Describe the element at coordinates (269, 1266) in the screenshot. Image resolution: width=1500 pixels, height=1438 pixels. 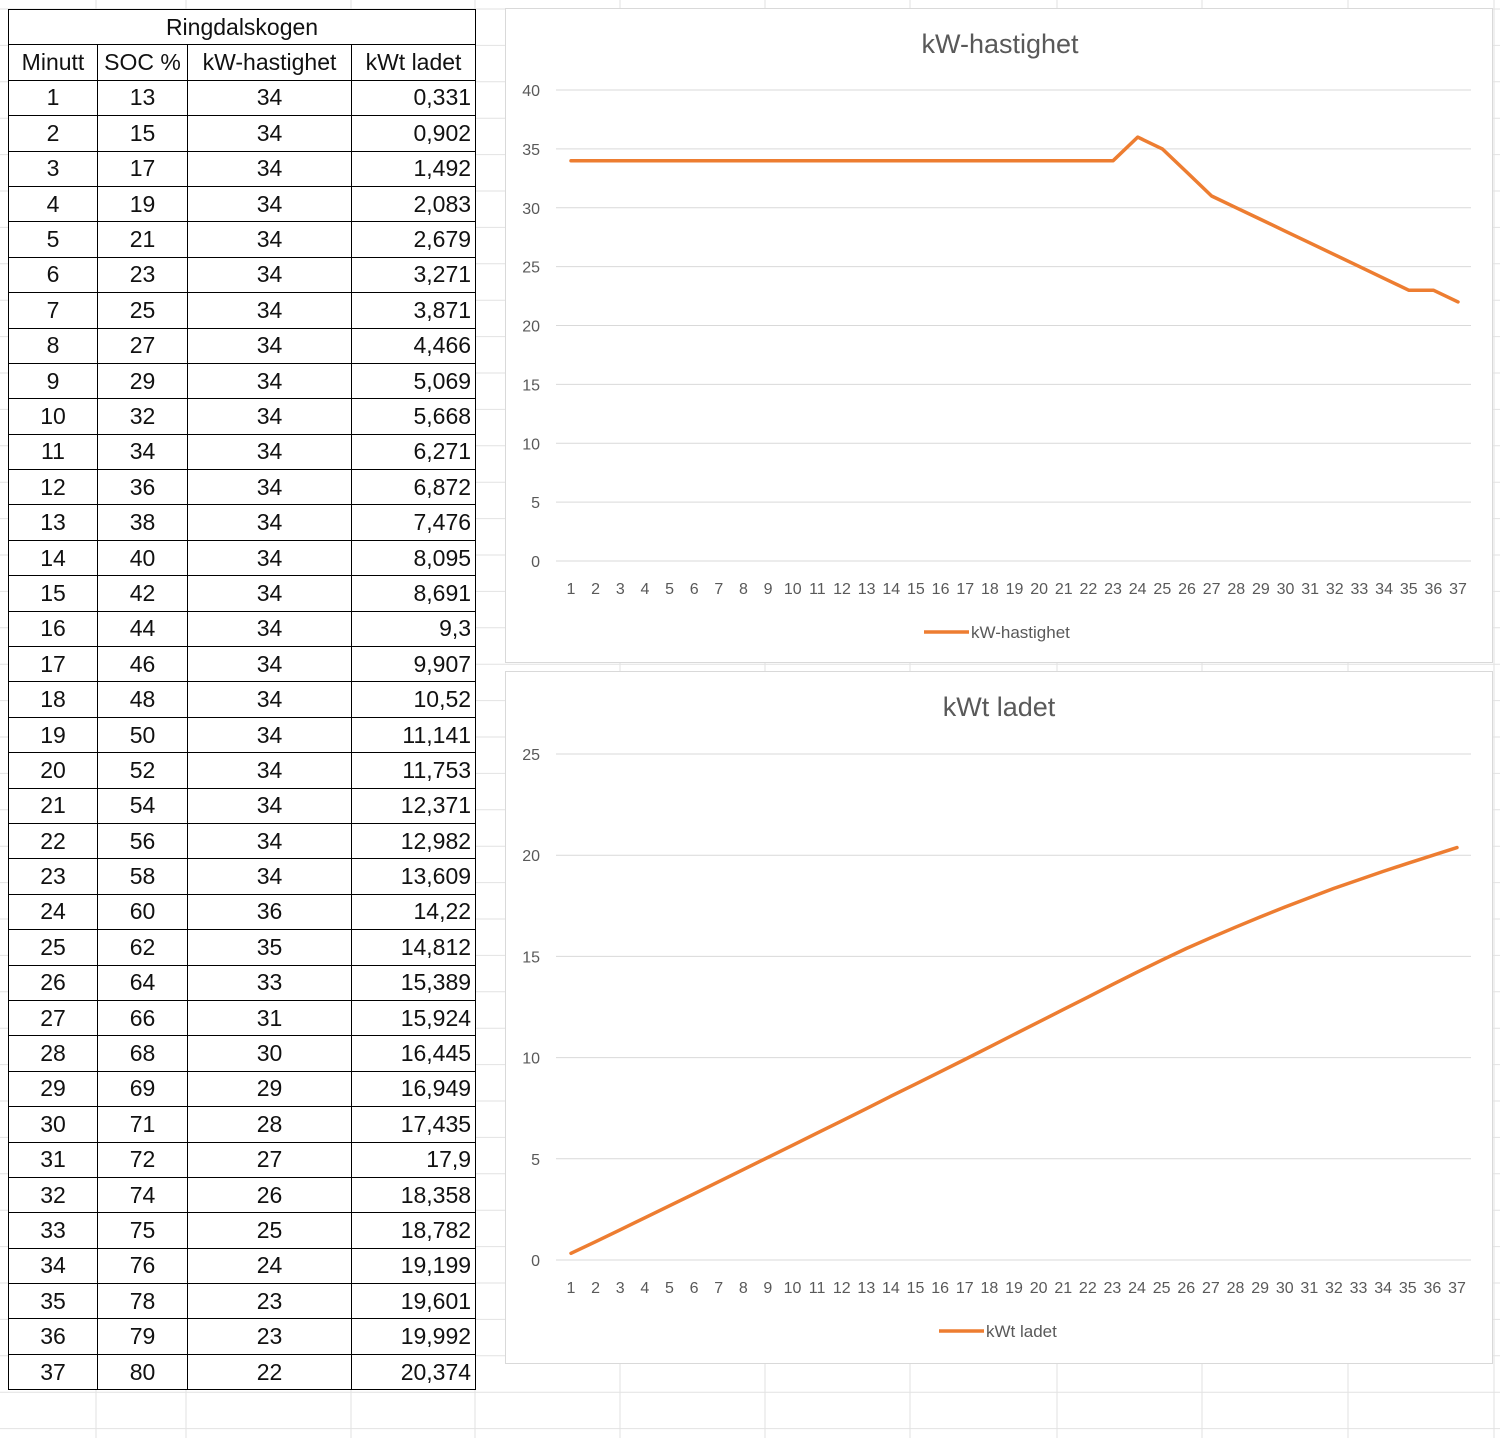
I see `table-cell: 24` at that location.